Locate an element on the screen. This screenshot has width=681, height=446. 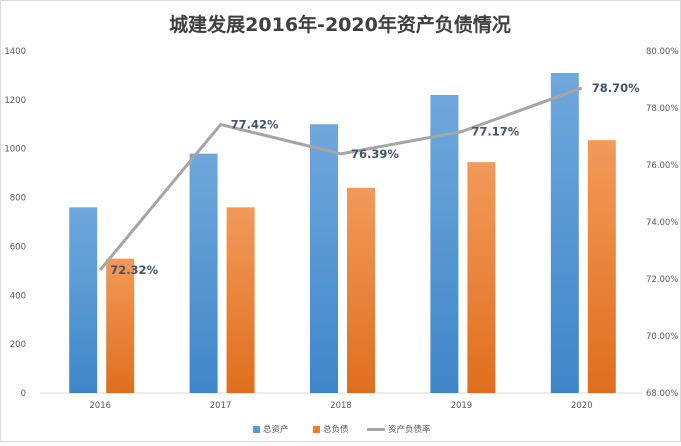
y-left-tick-label: 1000 is located at coordinates (15, 150).